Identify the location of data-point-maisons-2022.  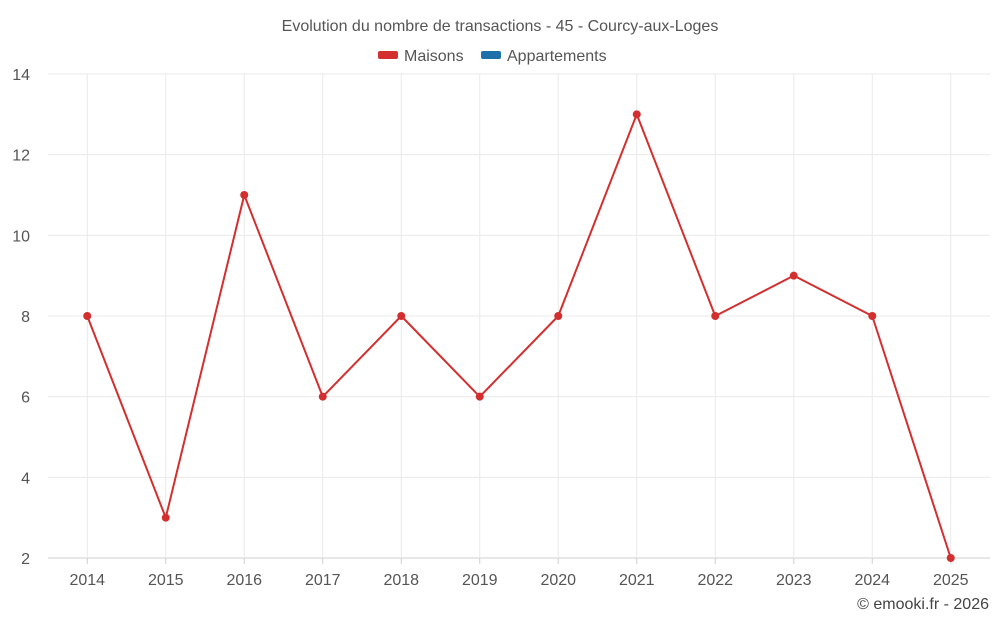
(715, 316).